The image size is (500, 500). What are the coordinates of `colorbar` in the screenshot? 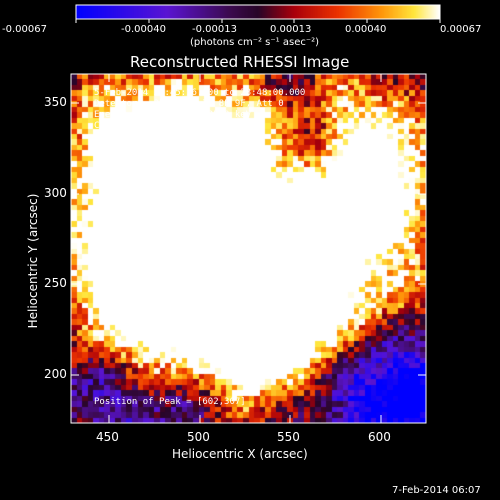 It's located at (258, 12).